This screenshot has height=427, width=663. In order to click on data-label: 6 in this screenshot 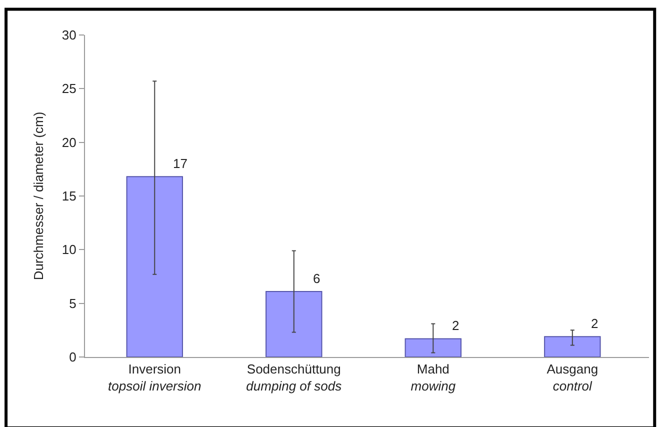, I will do `click(316, 278)`.